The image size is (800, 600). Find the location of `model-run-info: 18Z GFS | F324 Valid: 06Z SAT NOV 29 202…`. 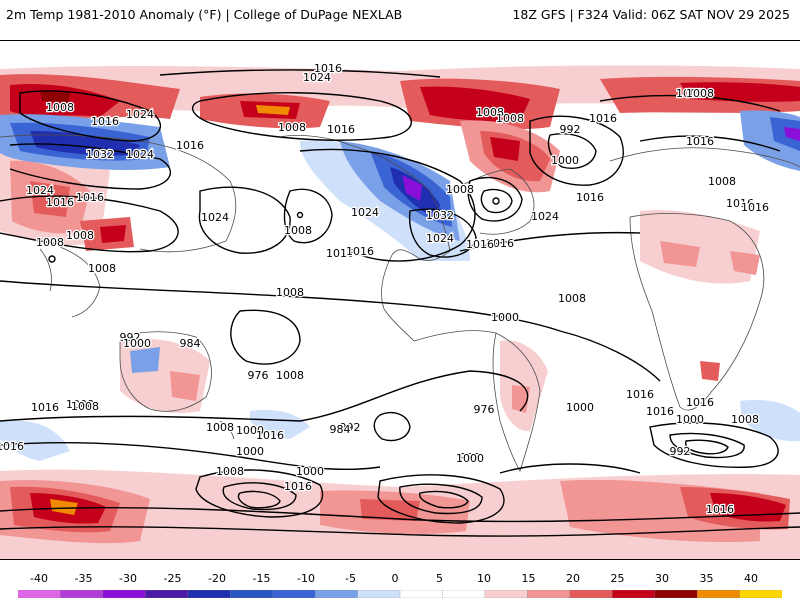

model-run-info: 18Z GFS | F324 Valid: 06Z SAT NOV 29 202… is located at coordinates (651, 14).